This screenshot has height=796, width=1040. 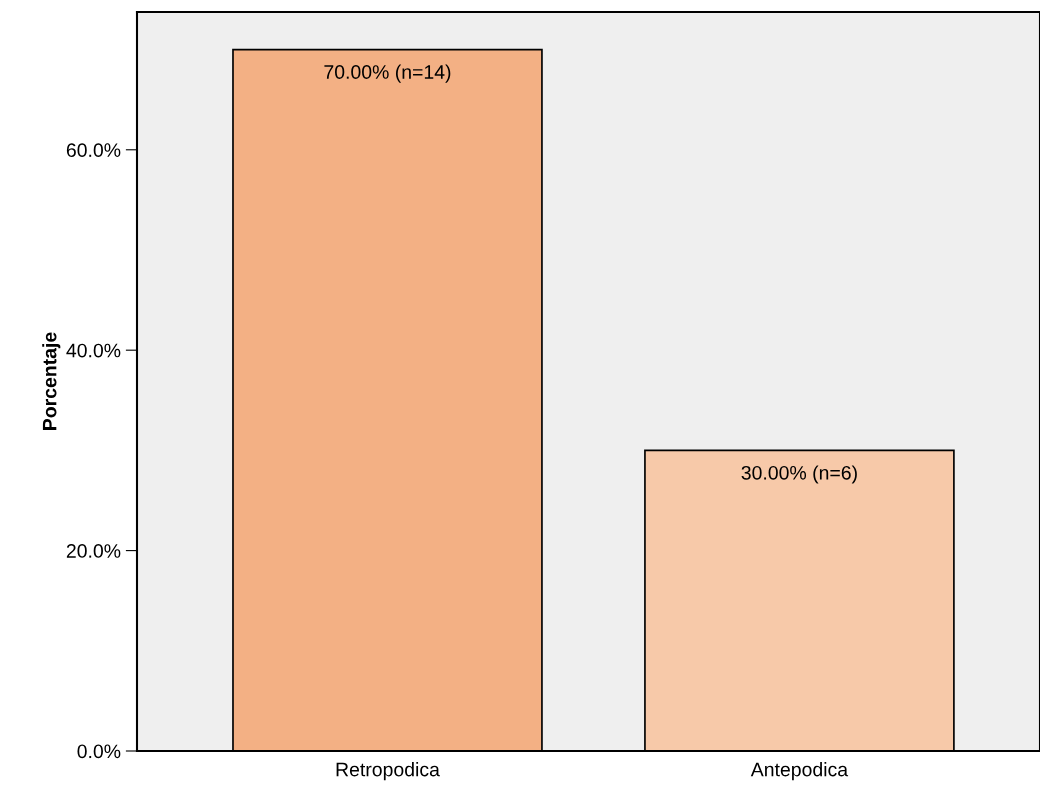 What do you see at coordinates (387, 73) in the screenshot?
I see `data-label: 70.00% (n=14)` at bounding box center [387, 73].